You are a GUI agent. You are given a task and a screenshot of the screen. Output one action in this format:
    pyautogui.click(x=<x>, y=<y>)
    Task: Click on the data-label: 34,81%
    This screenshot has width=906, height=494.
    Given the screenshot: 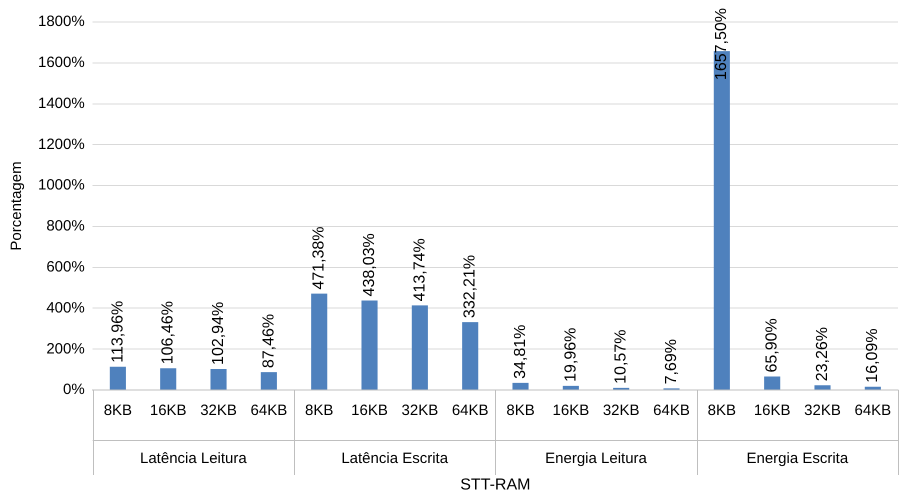 What is the action you would take?
    pyautogui.click(x=520, y=351)
    